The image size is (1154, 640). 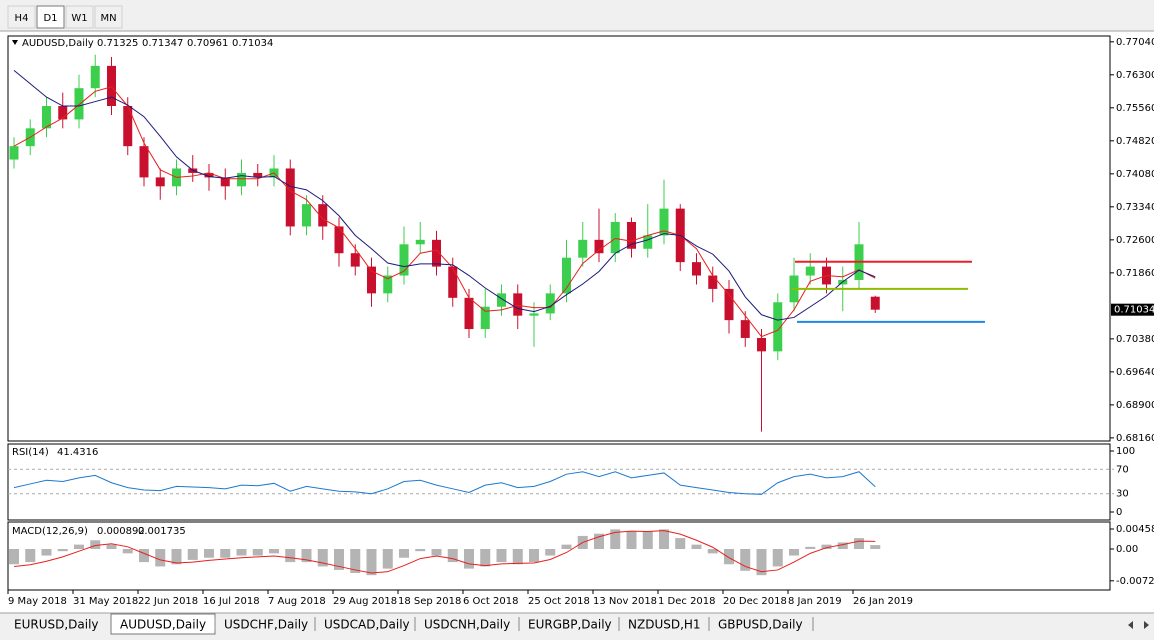 I want to click on x-tick-label: 6 Oct 2018, so click(x=490, y=601).